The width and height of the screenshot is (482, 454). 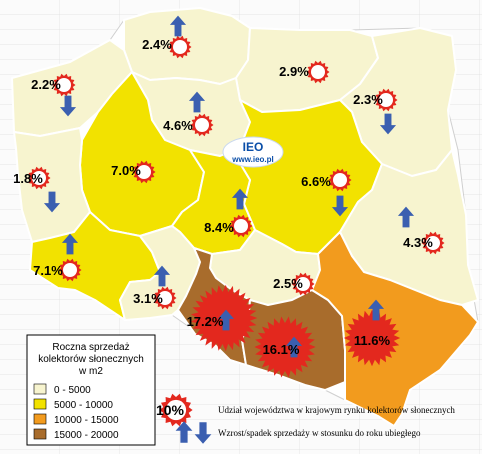 I want to click on ieo-logo: IEO www.ieo.pl, so click(x=253, y=152).